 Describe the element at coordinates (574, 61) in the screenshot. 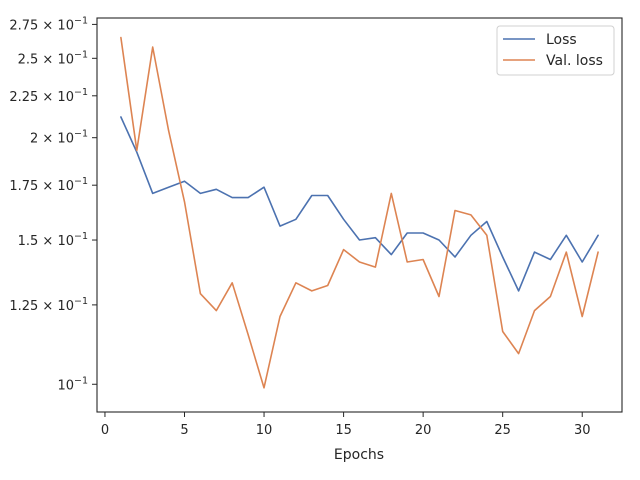

I see `legend-label-val-loss: Val. loss` at that location.